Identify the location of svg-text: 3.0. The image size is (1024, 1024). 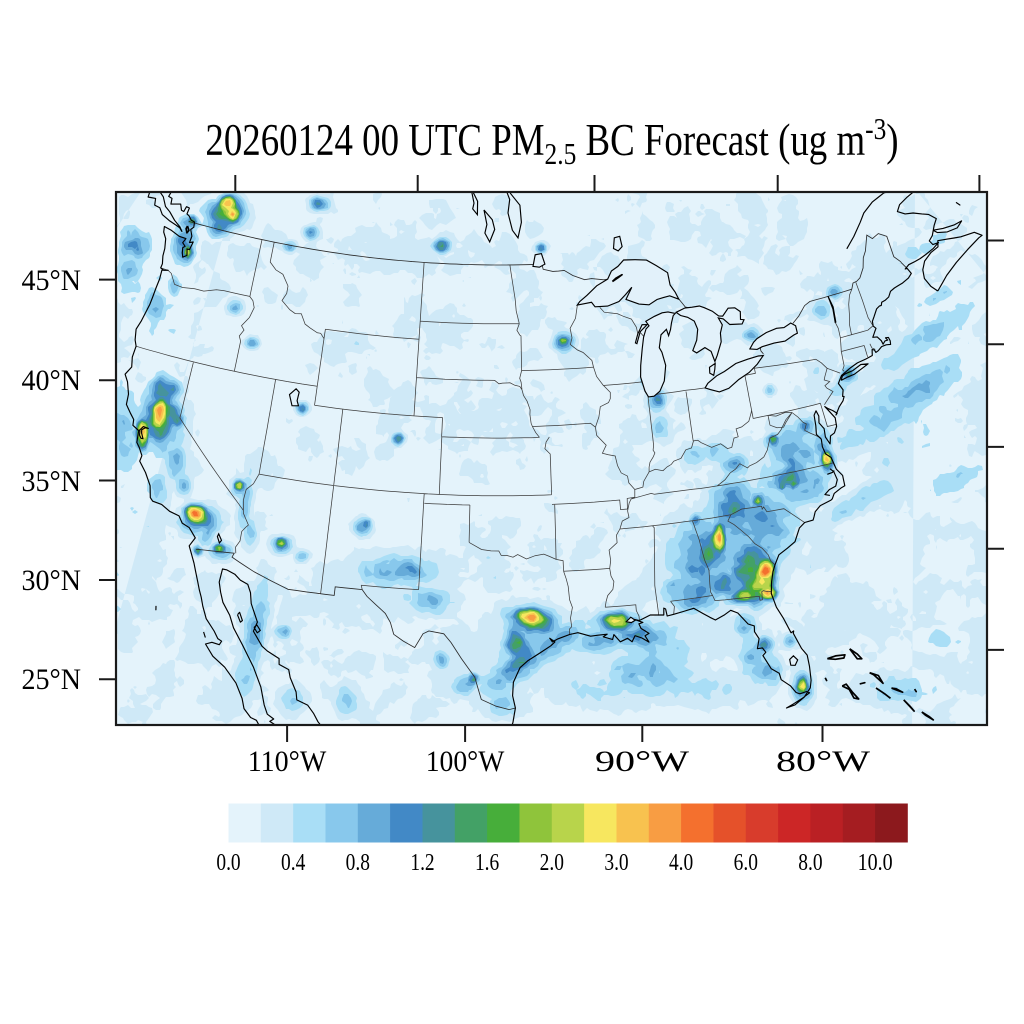
(616, 863).